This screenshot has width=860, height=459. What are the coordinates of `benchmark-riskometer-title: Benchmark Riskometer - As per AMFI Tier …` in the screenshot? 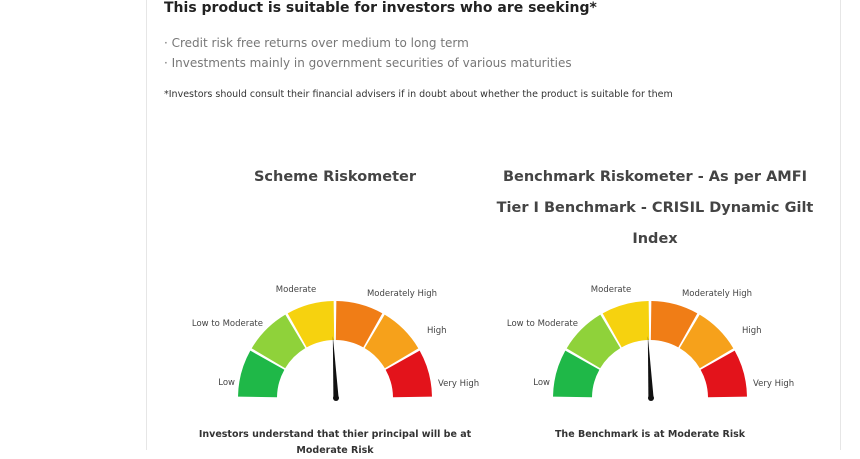 It's located at (655, 208).